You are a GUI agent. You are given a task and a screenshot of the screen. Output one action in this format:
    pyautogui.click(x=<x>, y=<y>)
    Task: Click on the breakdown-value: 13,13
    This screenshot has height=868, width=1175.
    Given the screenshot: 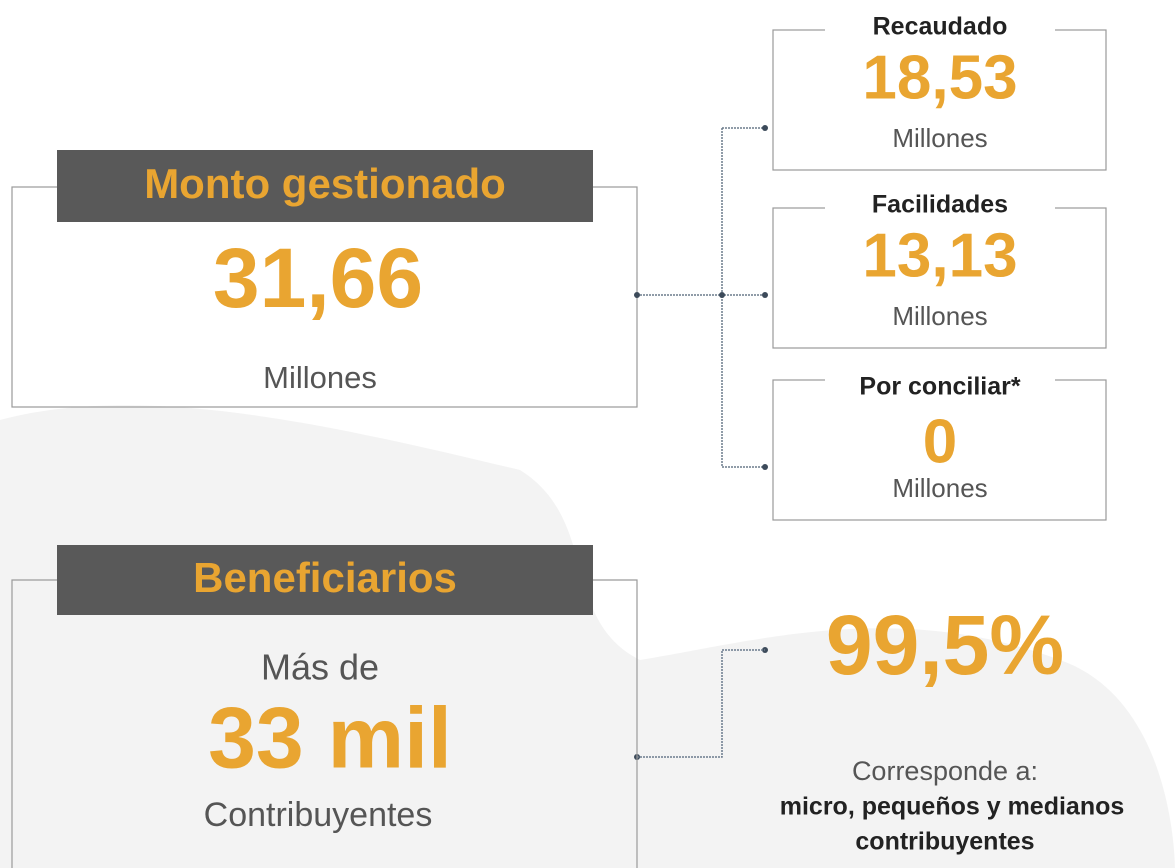 What is the action you would take?
    pyautogui.click(x=939, y=255)
    